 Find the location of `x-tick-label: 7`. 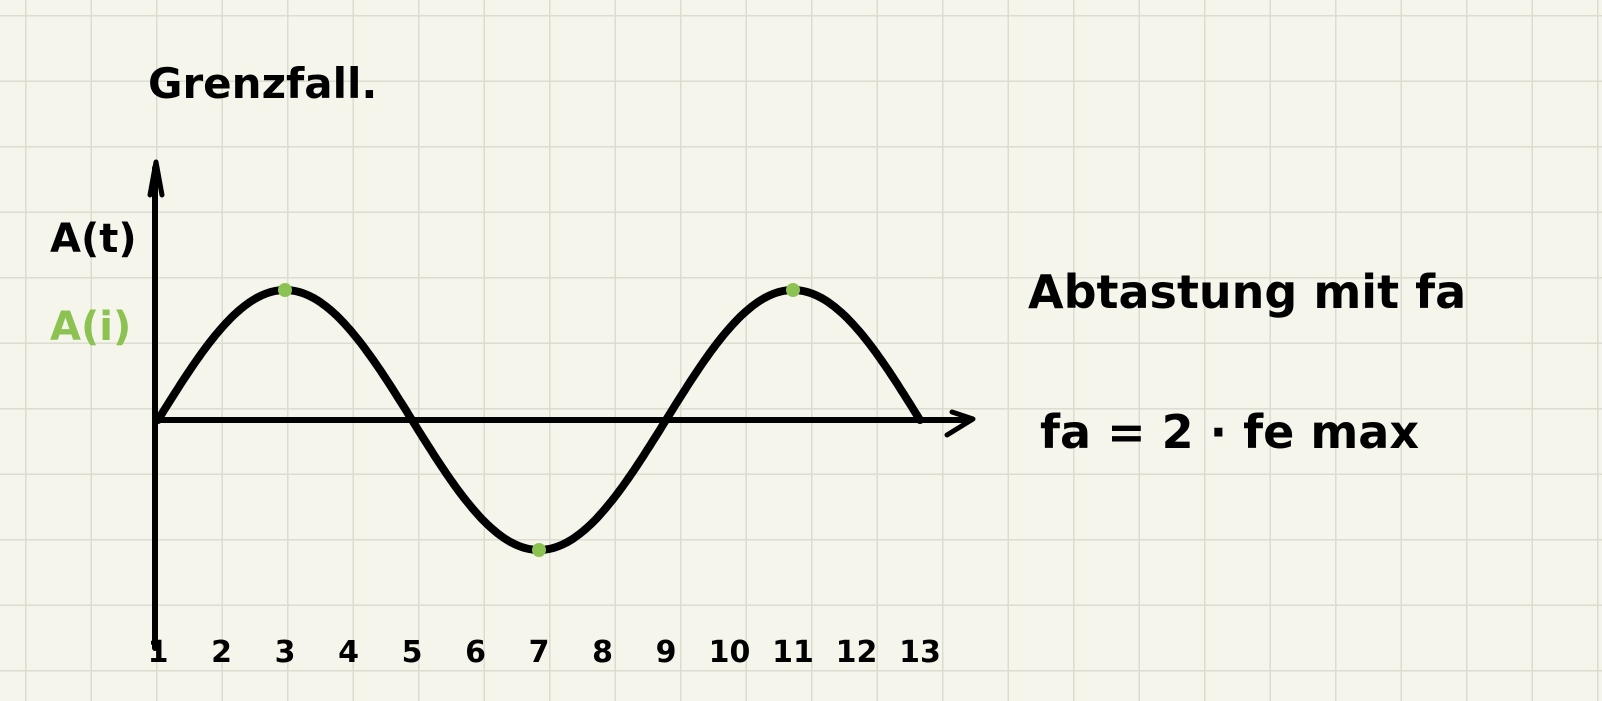

x-tick-label: 7 is located at coordinates (539, 652).